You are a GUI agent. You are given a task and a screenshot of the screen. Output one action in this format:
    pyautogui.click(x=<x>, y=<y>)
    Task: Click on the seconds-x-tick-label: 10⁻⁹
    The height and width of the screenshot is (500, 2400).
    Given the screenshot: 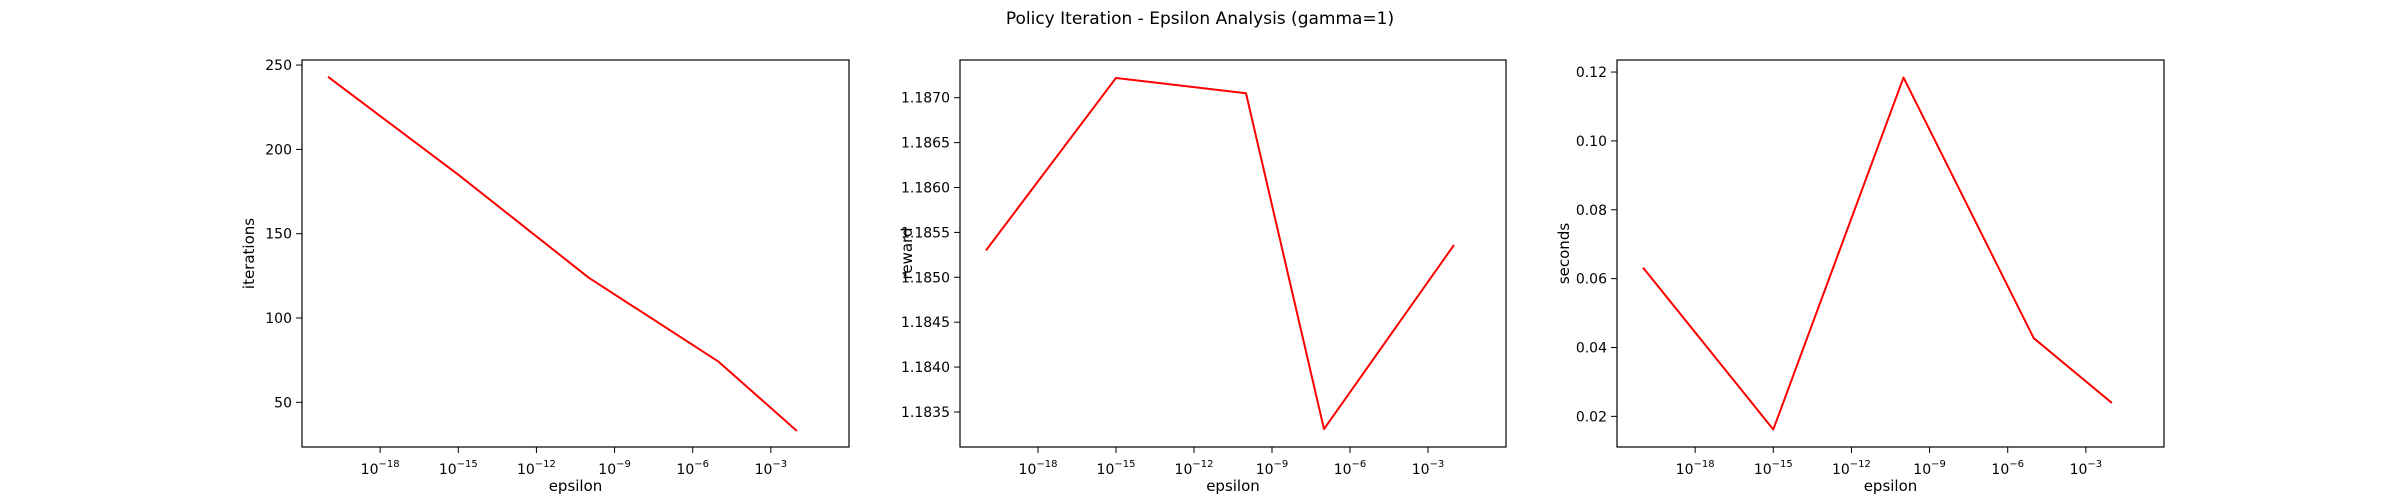 What is the action you would take?
    pyautogui.click(x=1929, y=468)
    